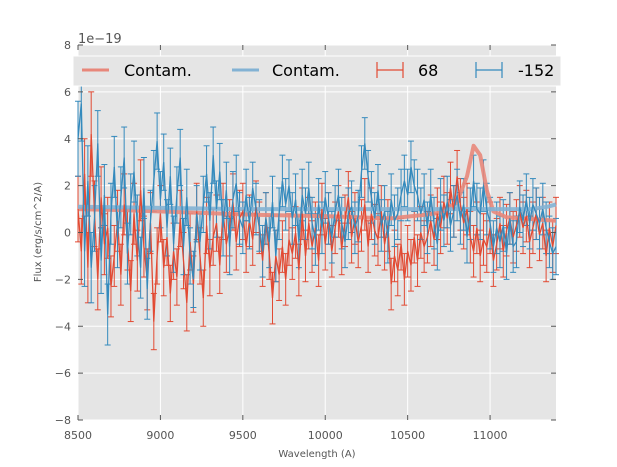  Describe the element at coordinates (428, 70) in the screenshot. I see `legend-label: 68` at that location.